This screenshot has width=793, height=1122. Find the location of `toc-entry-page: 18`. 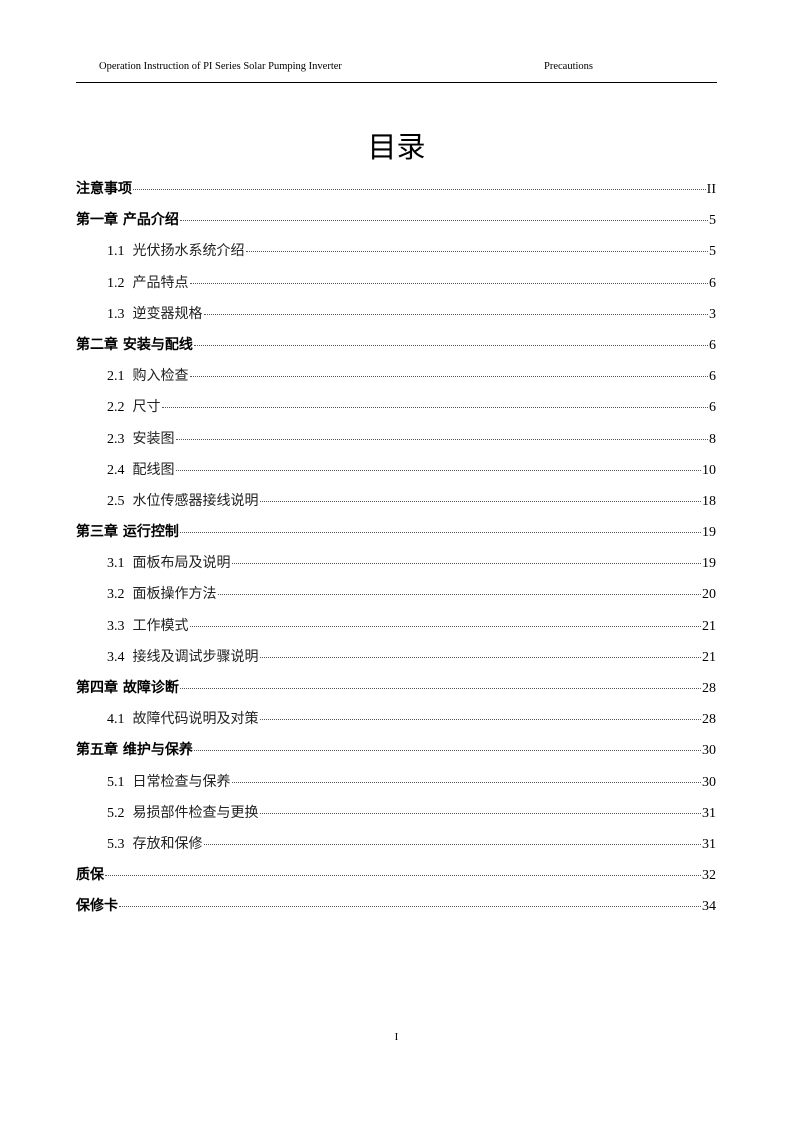

toc-entry-page: 18 is located at coordinates (709, 501).